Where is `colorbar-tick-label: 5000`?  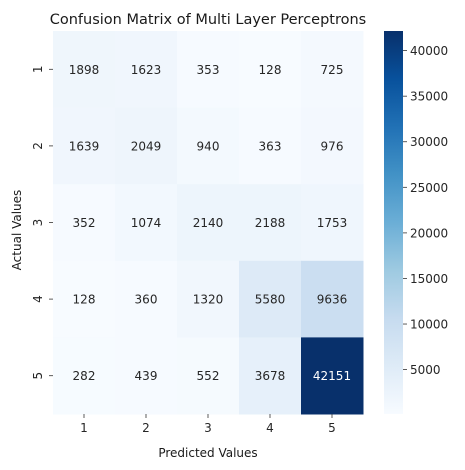 colorbar-tick-label: 5000 is located at coordinates (425, 370).